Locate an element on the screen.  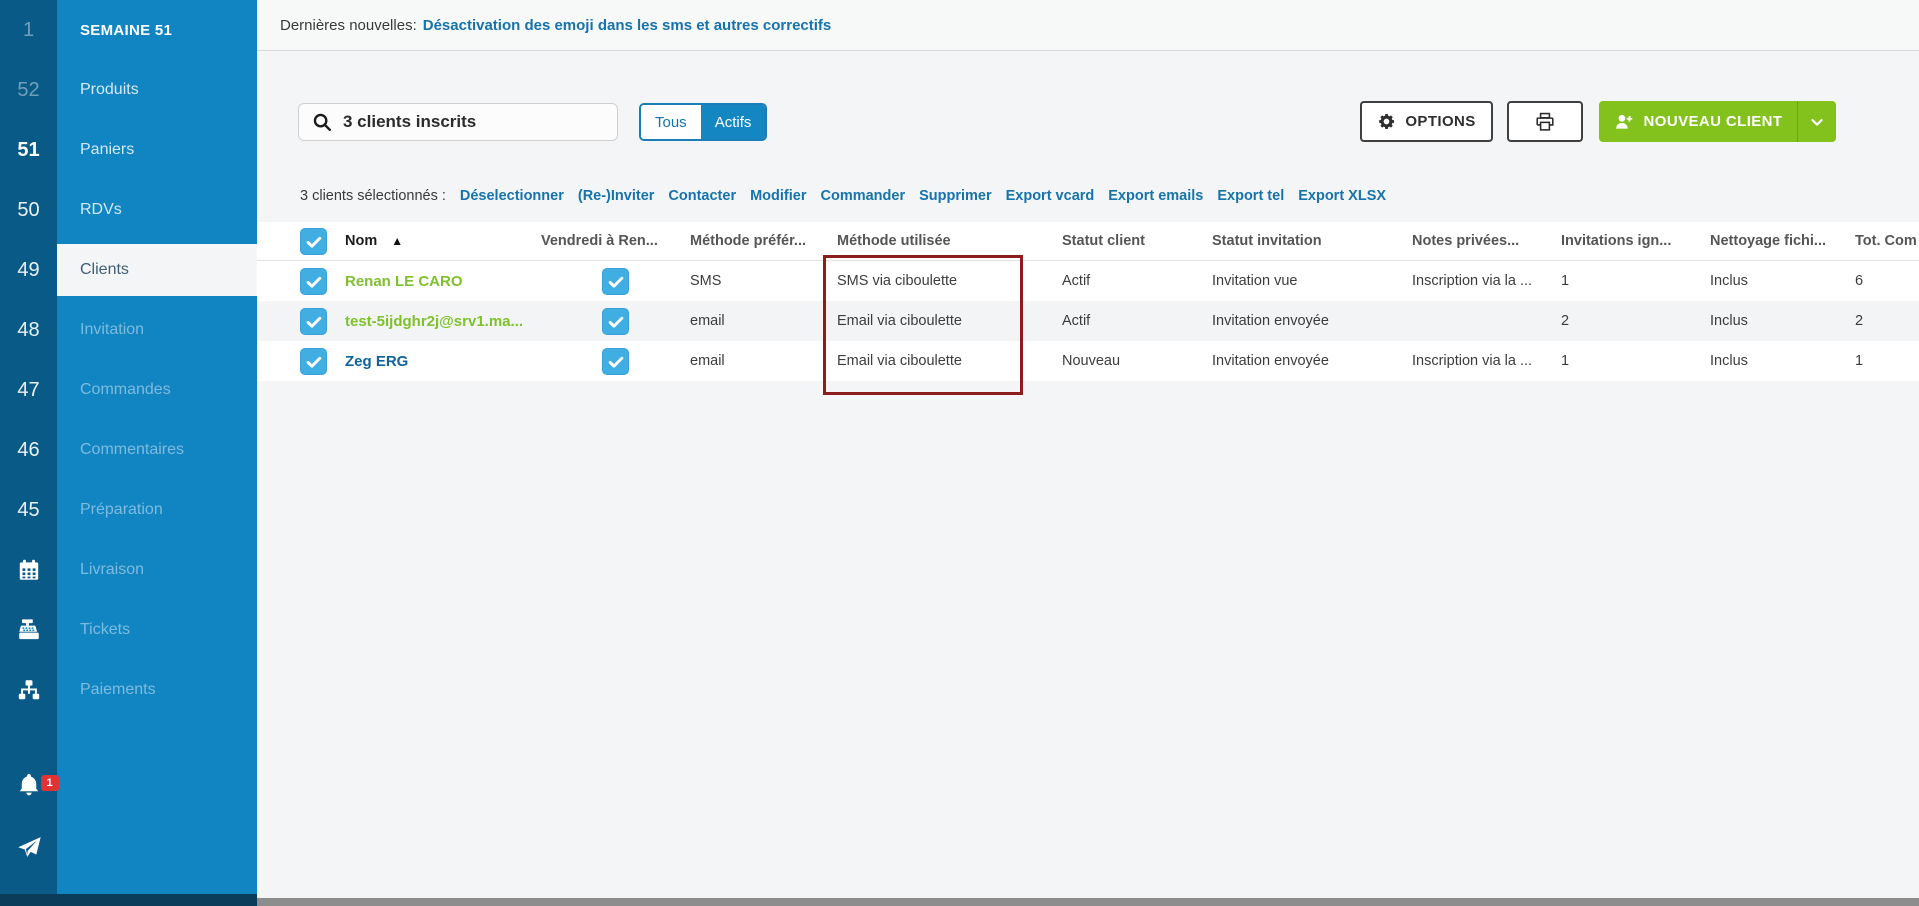
column-header-statut-invitation: Statut invitation is located at coordinates (1267, 241).